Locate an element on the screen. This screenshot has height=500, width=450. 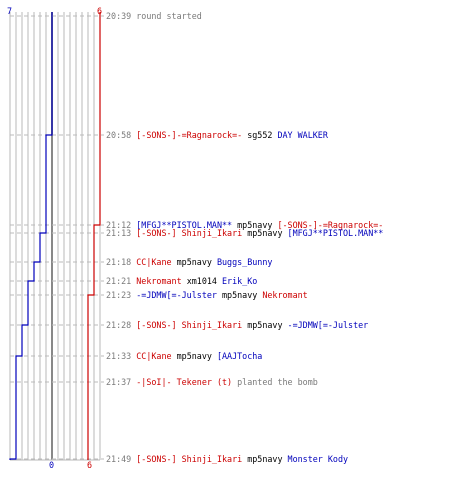
event-time: 21:28 is located at coordinates (121, 325).